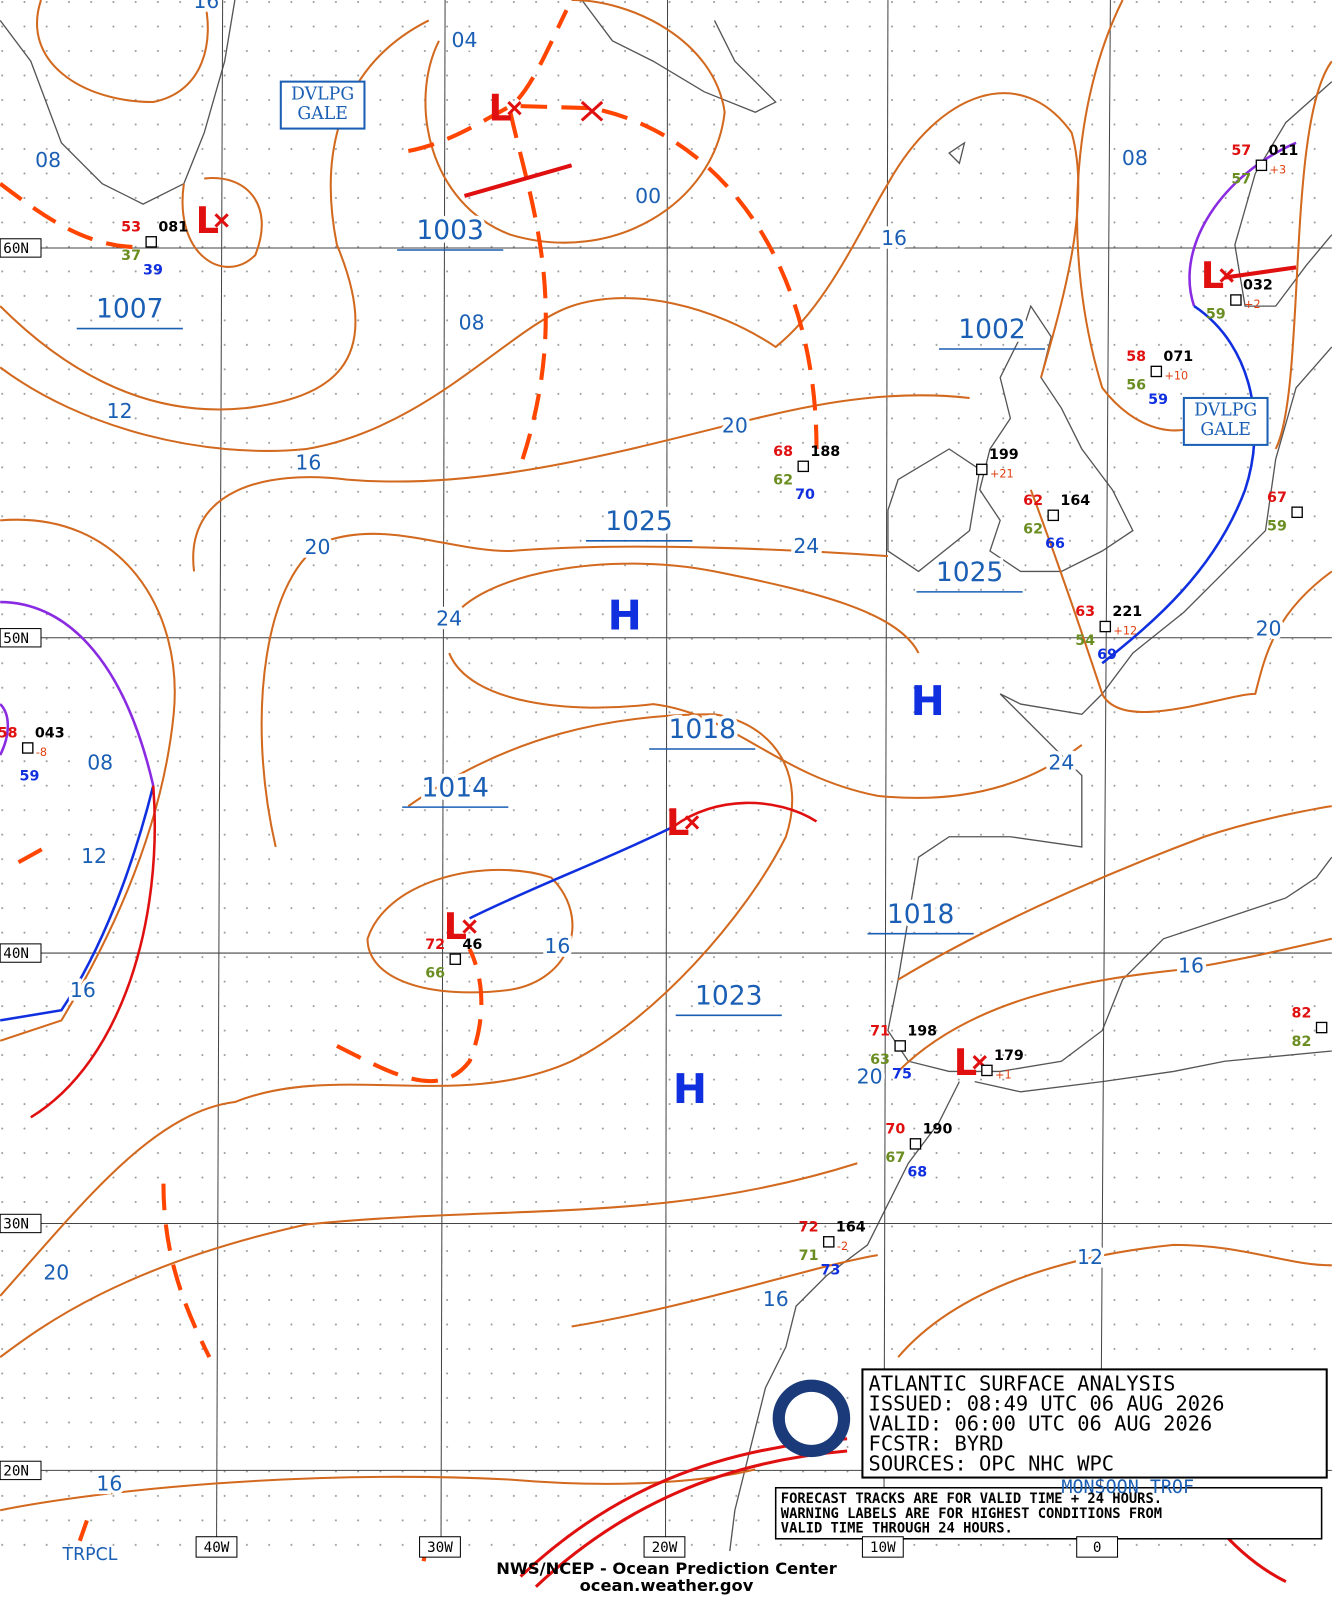 Image resolution: width=1332 pixels, height=1600 pixels. Describe the element at coordinates (825, 452) in the screenshot. I see `station-pressure: 188` at that location.